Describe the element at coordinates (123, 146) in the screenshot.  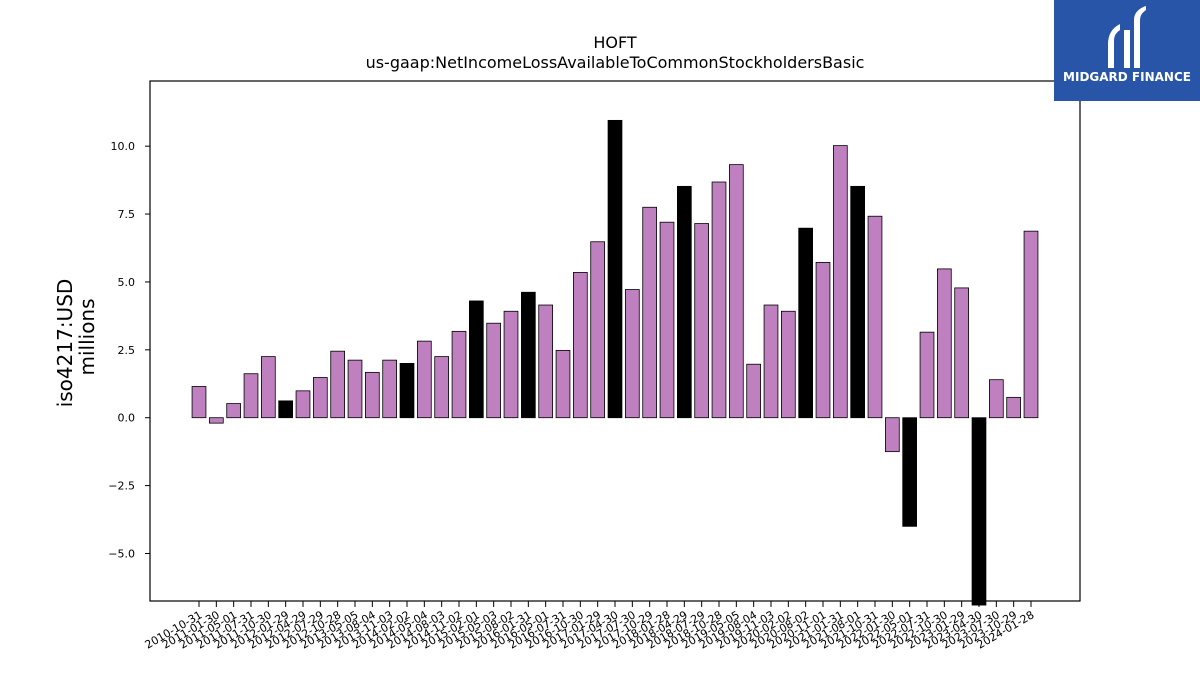
I see `y-tick-label: 10.0` at that location.